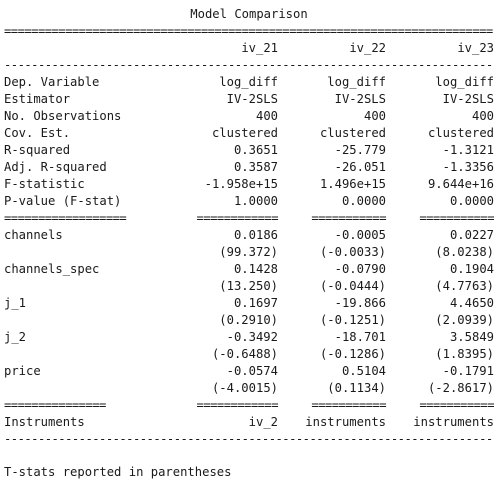 The image size is (498, 486). Describe the element at coordinates (52, 82) in the screenshot. I see `summary-label: Dep. Variable` at that location.